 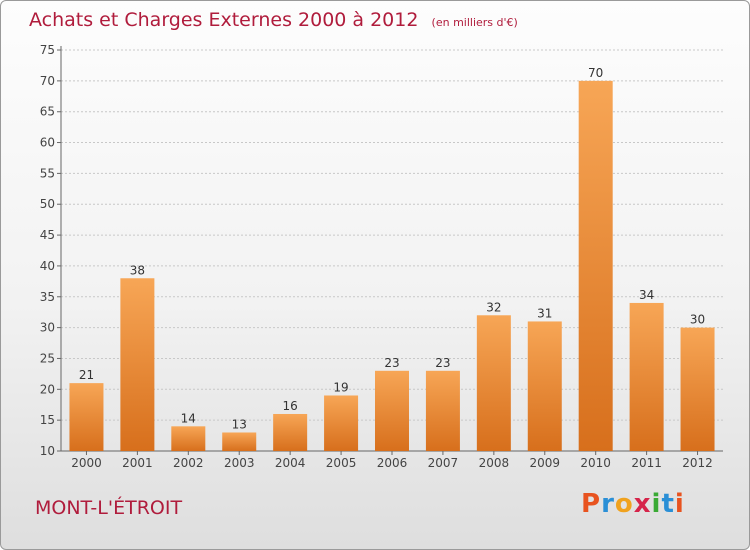 I want to click on y-tick-label: 45, so click(x=47, y=235).